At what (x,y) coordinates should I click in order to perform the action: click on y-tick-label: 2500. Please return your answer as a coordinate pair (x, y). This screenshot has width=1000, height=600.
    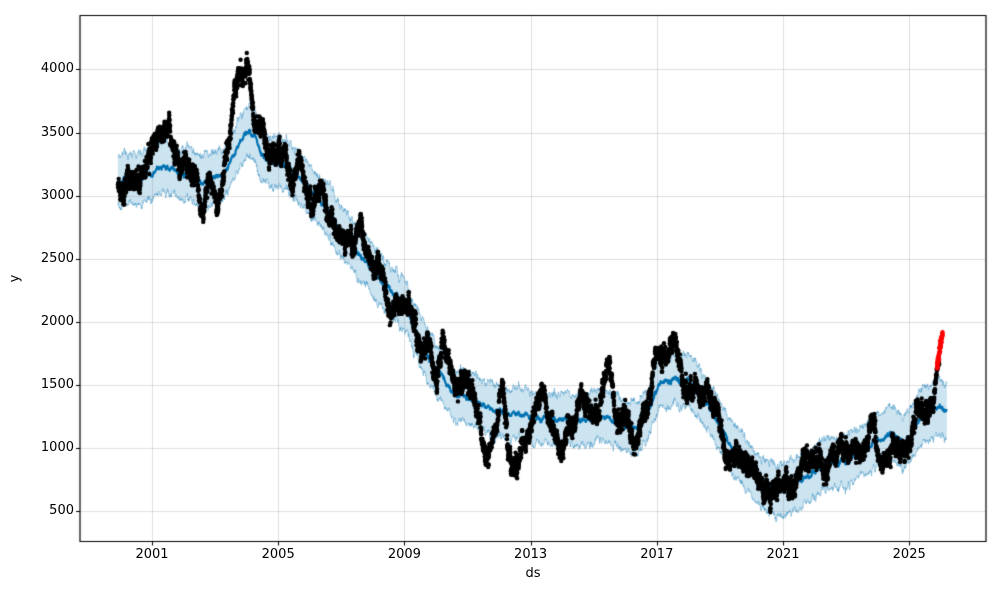
    Looking at the image, I should click on (57, 258).